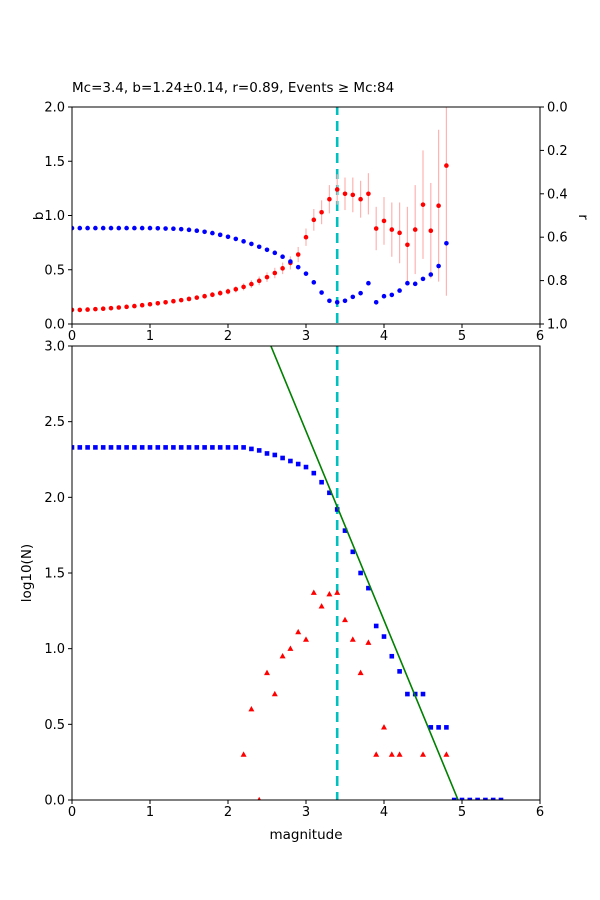 The height and width of the screenshot is (900, 600). I want to click on top-right-axis-label: r, so click(583, 217).